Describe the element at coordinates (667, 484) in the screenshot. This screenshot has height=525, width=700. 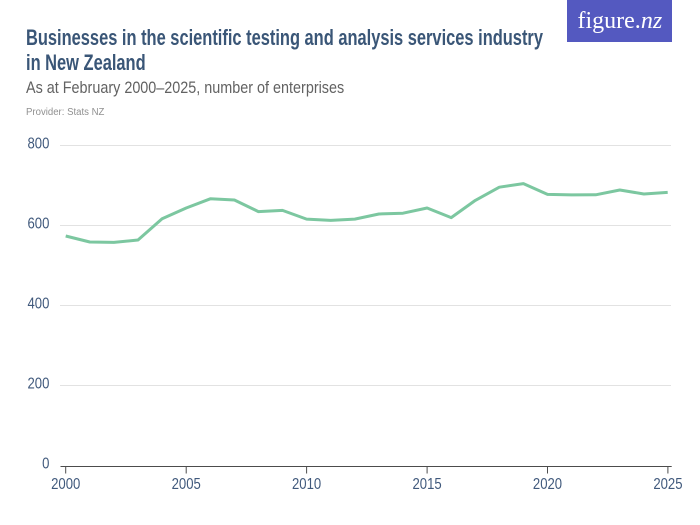
I see `svg-text: 2025` at that location.